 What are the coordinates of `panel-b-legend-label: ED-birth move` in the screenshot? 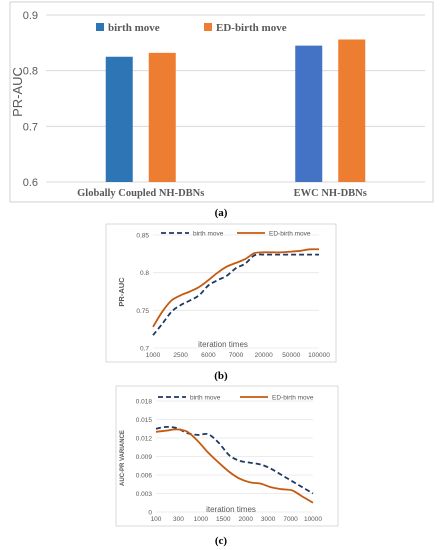 It's located at (290, 234).